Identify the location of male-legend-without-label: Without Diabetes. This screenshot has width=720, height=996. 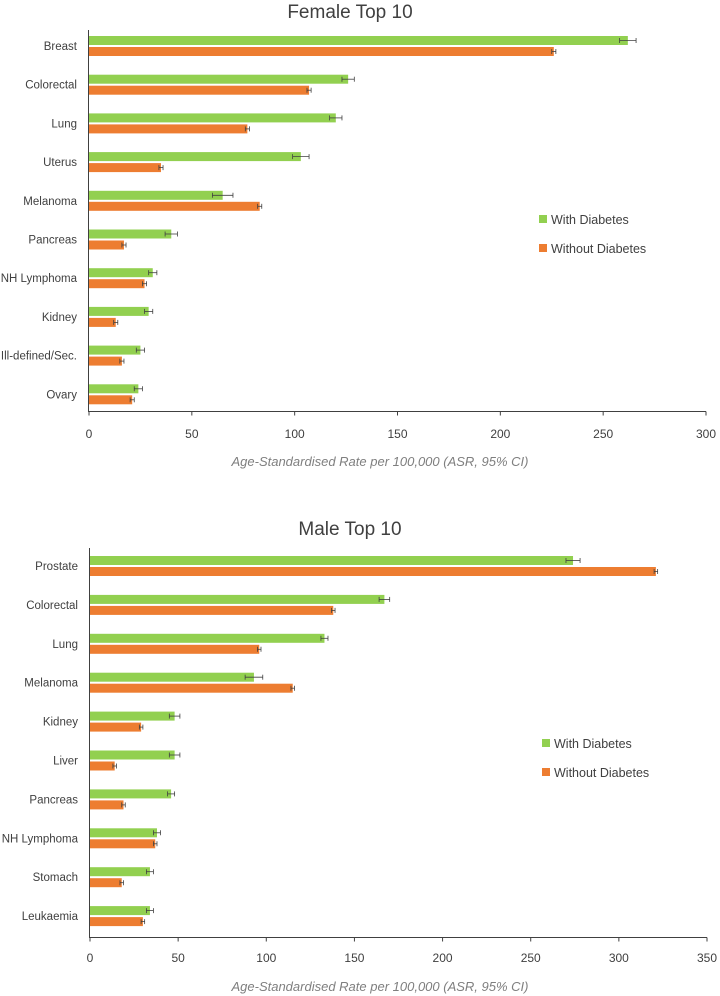
(601, 773).